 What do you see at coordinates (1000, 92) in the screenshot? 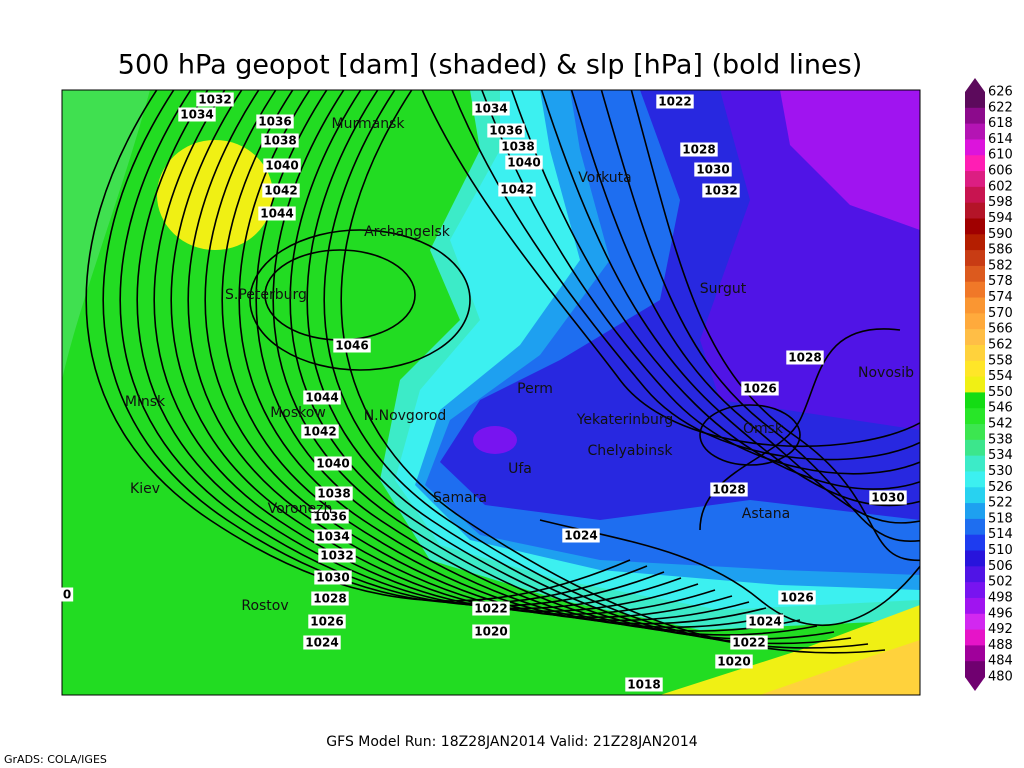
I see `colorbar-label: 626` at bounding box center [1000, 92].